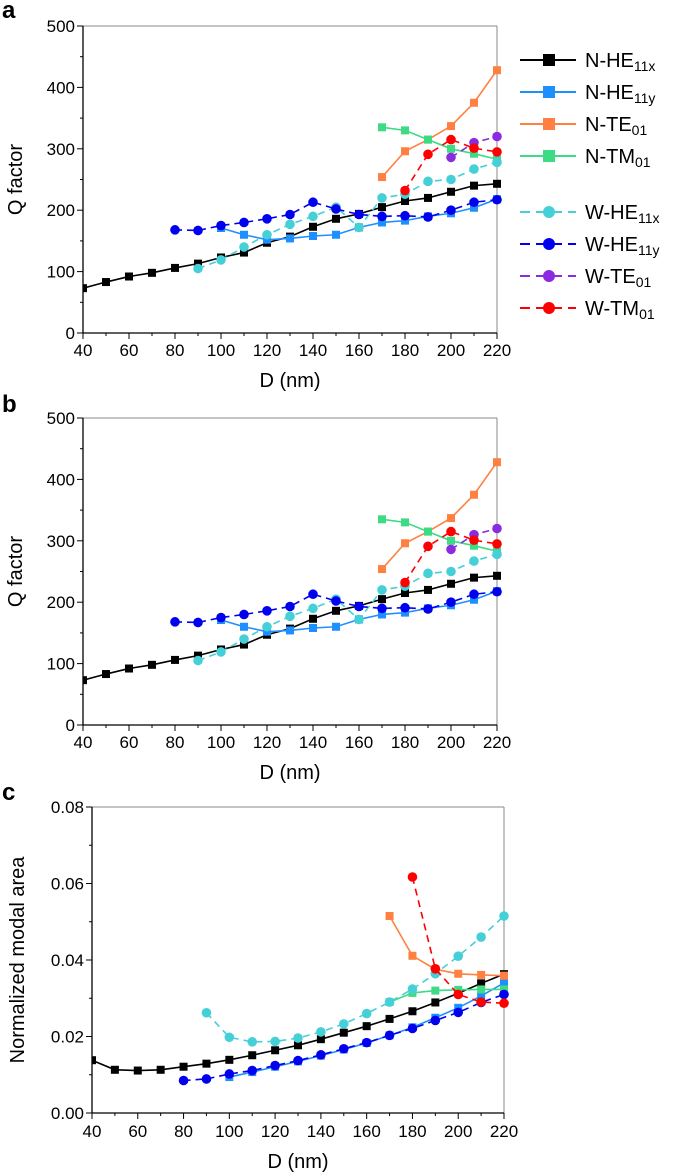 This screenshot has height=1175, width=685. Describe the element at coordinates (608, 125) in the screenshot. I see `legend-label-main: N-TE` at that location.